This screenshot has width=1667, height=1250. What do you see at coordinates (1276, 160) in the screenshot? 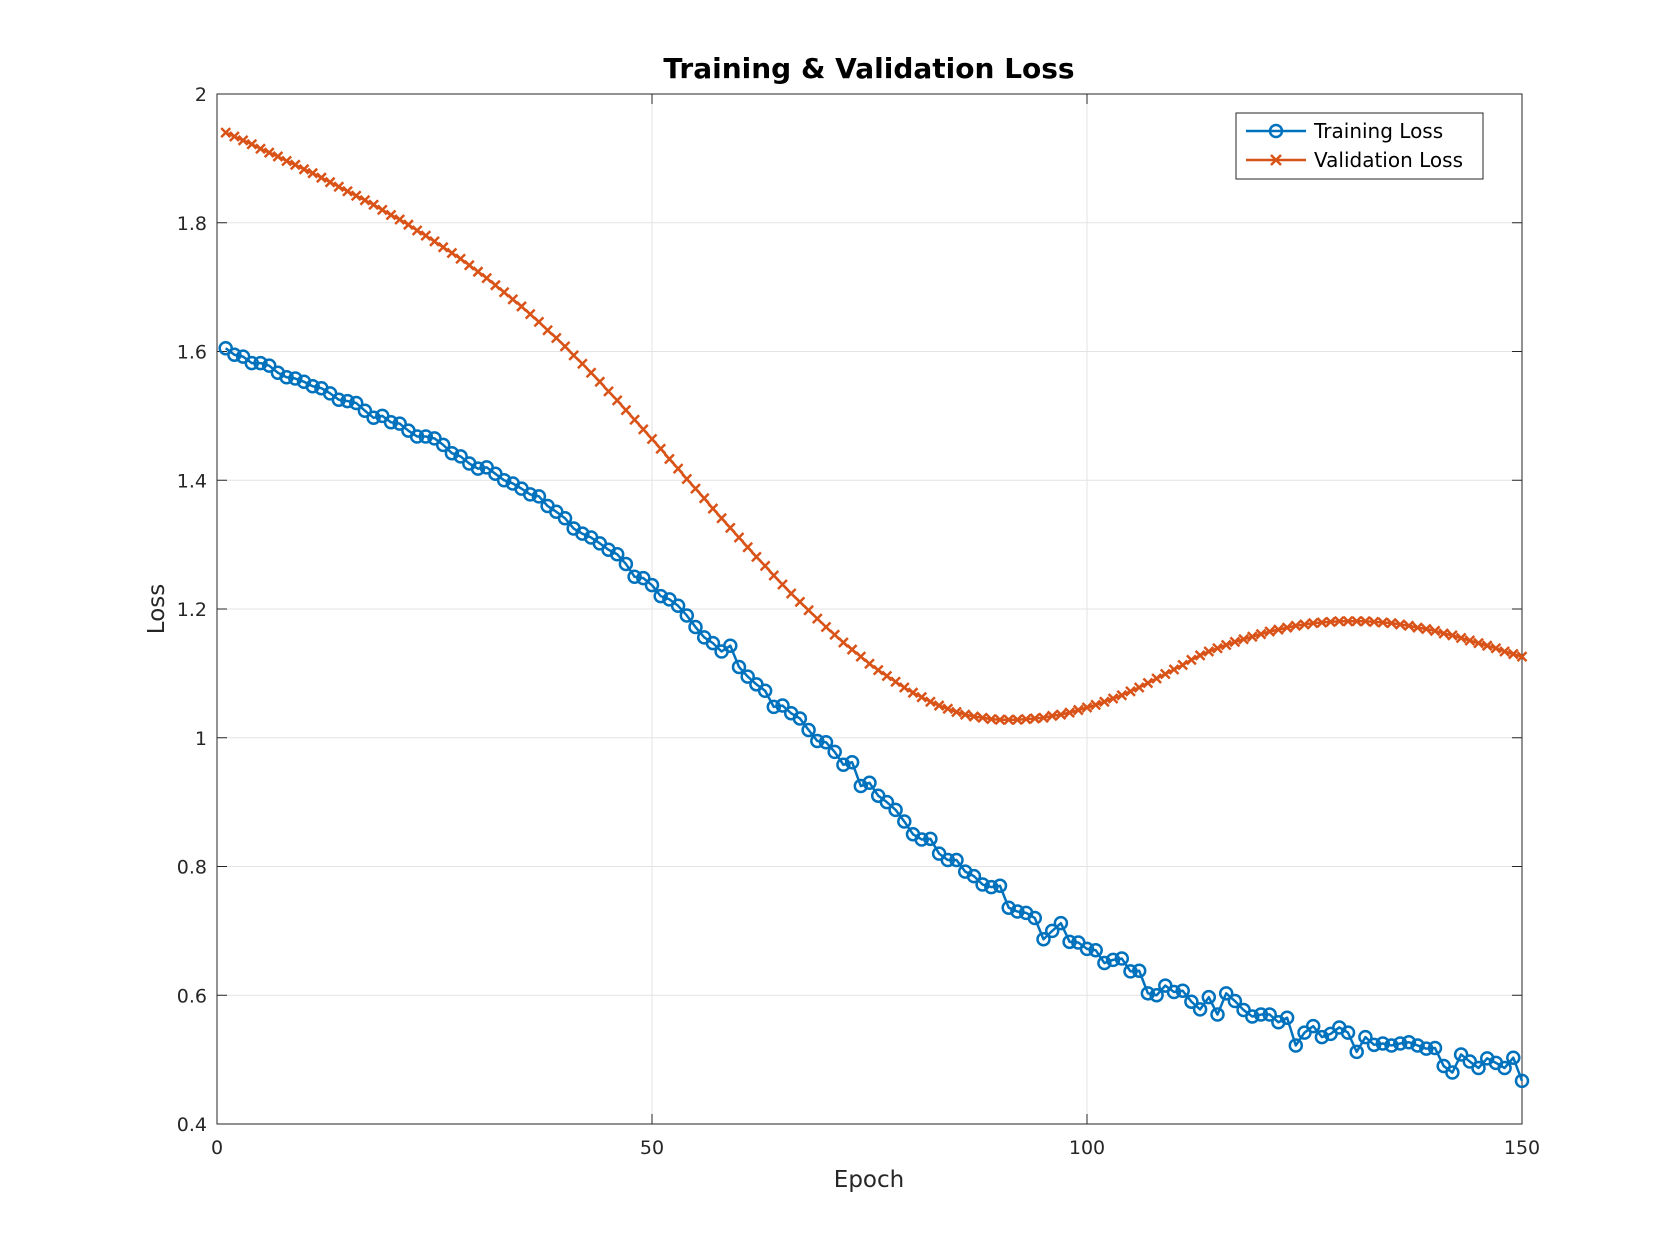
I see `legend-marker-validation` at bounding box center [1276, 160].